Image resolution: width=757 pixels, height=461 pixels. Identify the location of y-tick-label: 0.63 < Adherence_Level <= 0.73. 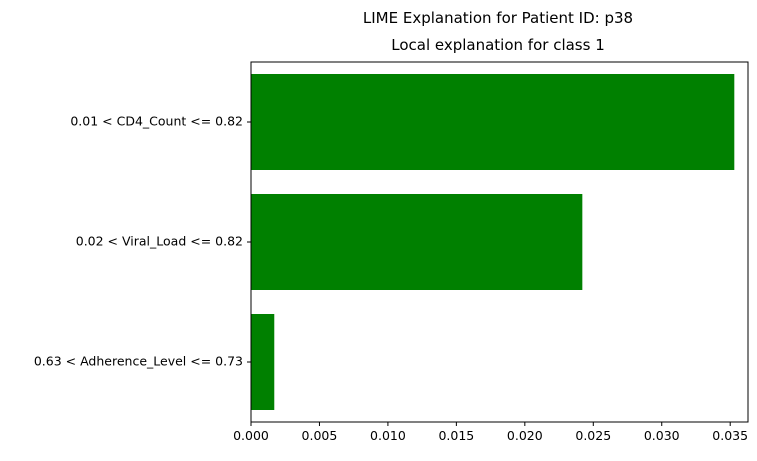
(138, 361).